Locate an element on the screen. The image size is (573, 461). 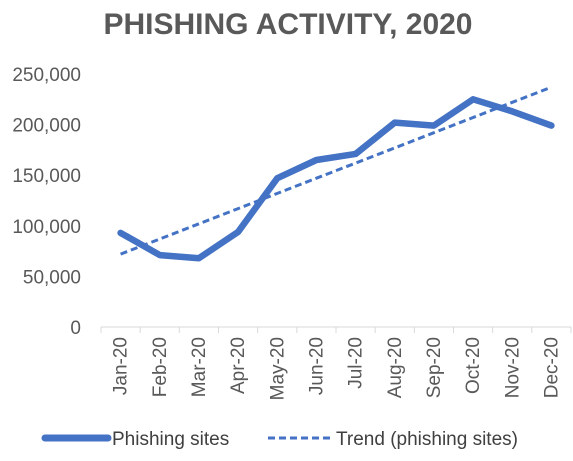
x-tick-label: Nov-20 is located at coordinates (512, 367).